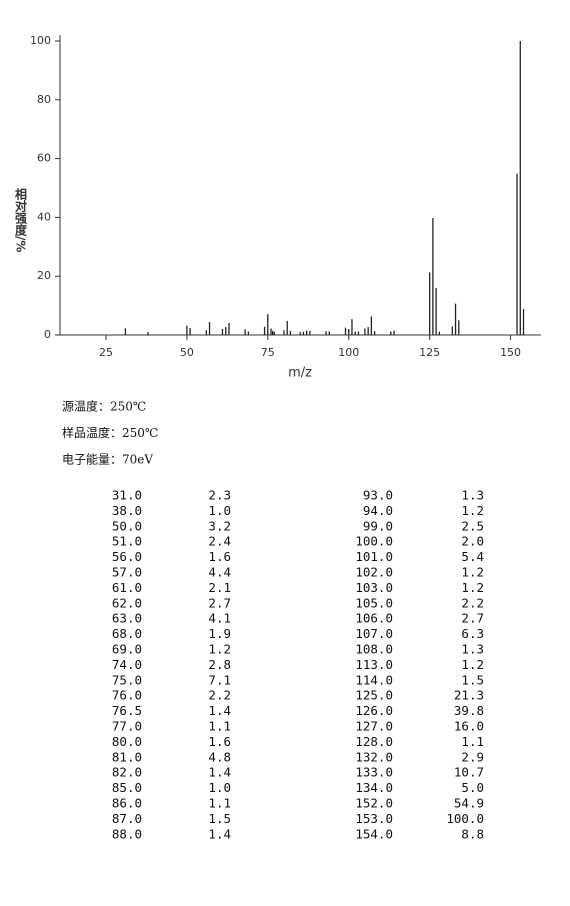 The image size is (570, 906). What do you see at coordinates (472, 525) in the screenshot?
I see `table-cell: 2.5` at bounding box center [472, 525].